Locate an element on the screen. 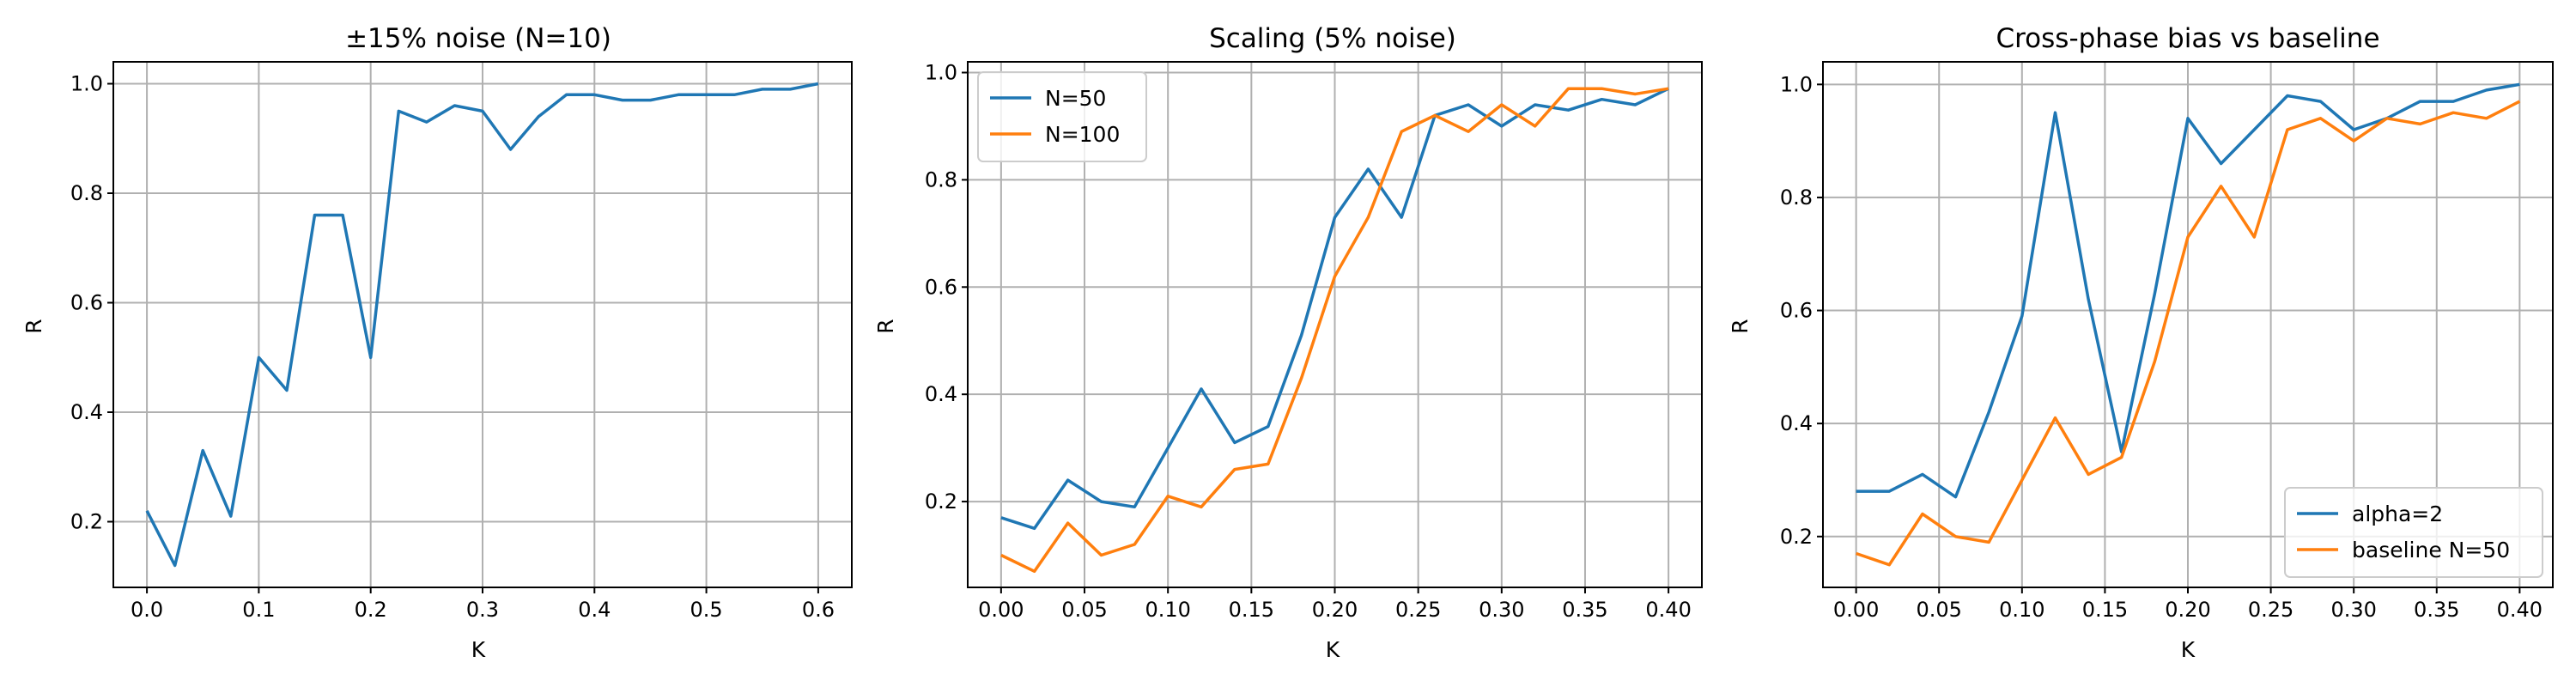 The height and width of the screenshot is (687, 2576). chart-2-x-tick-label: 0.10 is located at coordinates (1167, 610).